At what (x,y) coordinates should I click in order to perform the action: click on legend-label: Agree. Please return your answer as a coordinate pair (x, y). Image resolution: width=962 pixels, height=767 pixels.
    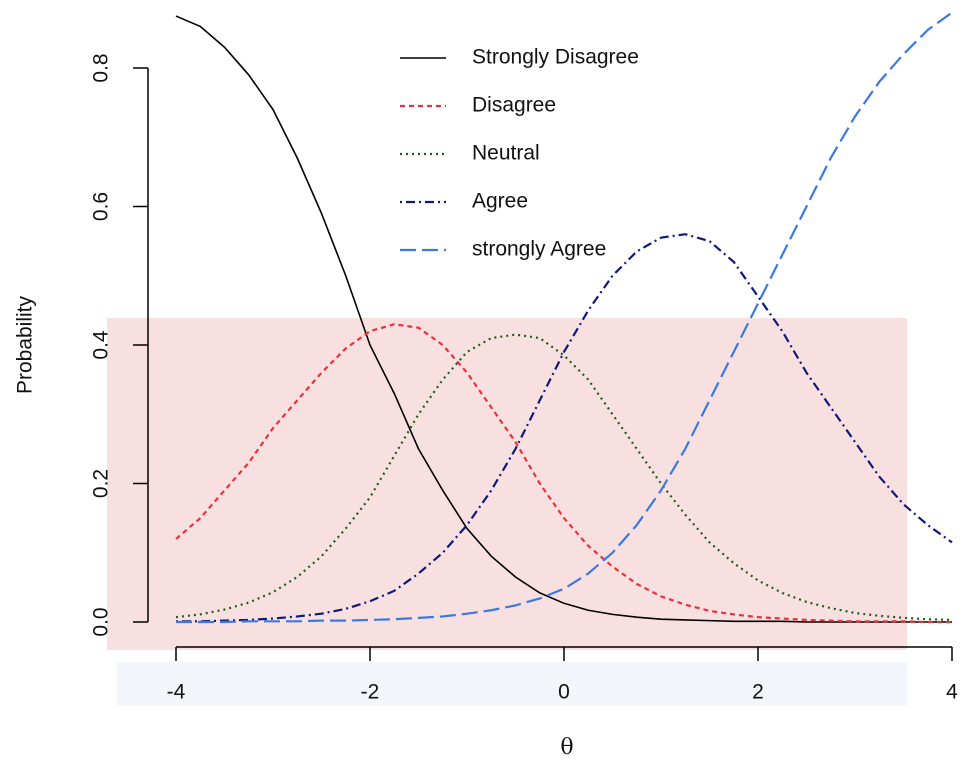
    Looking at the image, I should click on (500, 201).